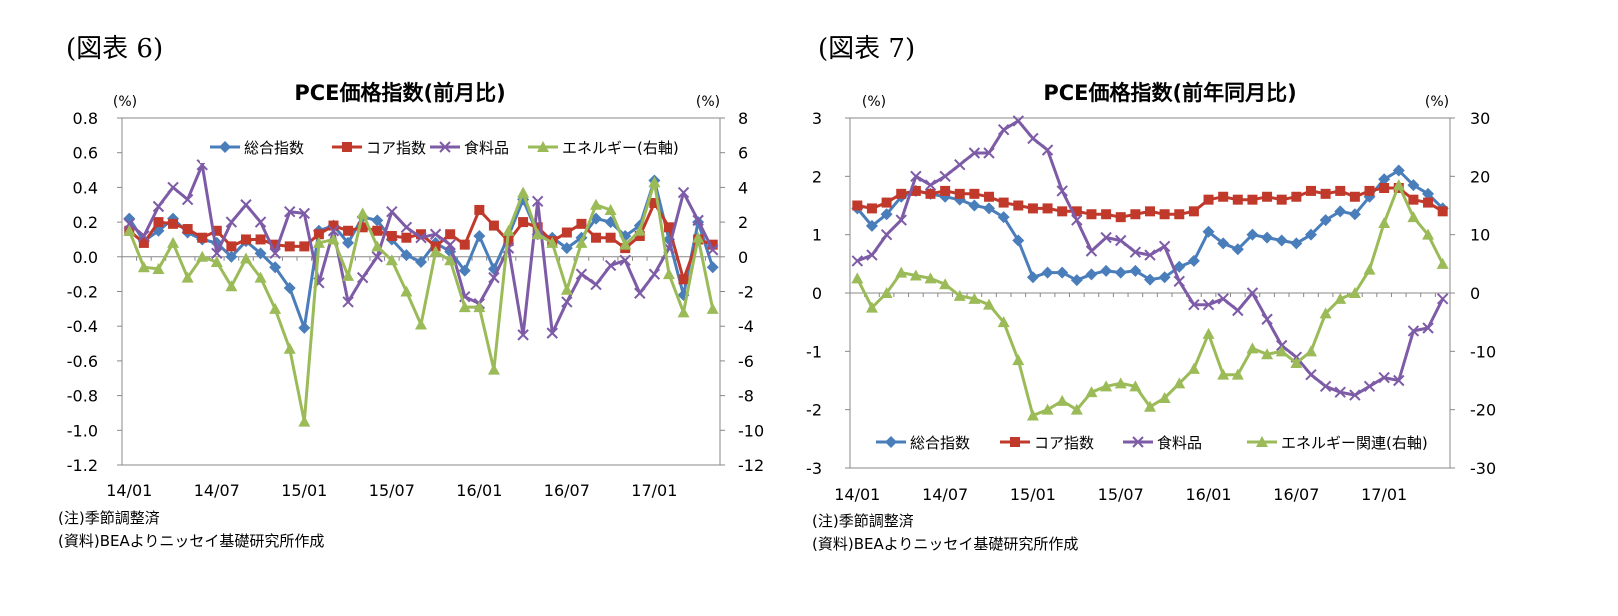  Describe the element at coordinates (654, 490) in the screenshot. I see `x-tick-label: 17/01` at that location.